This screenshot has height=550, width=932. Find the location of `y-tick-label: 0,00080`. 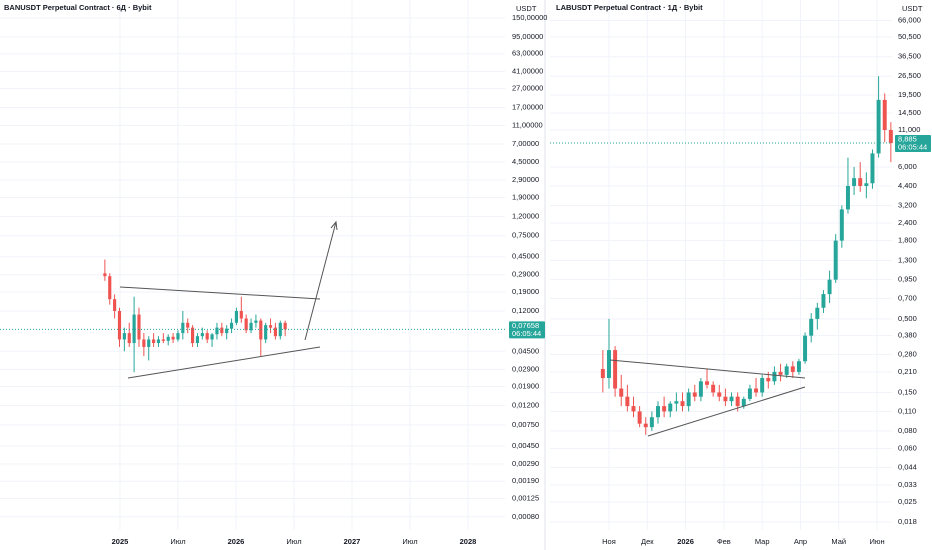

y-tick-label: 0,00080 is located at coordinates (525, 516).